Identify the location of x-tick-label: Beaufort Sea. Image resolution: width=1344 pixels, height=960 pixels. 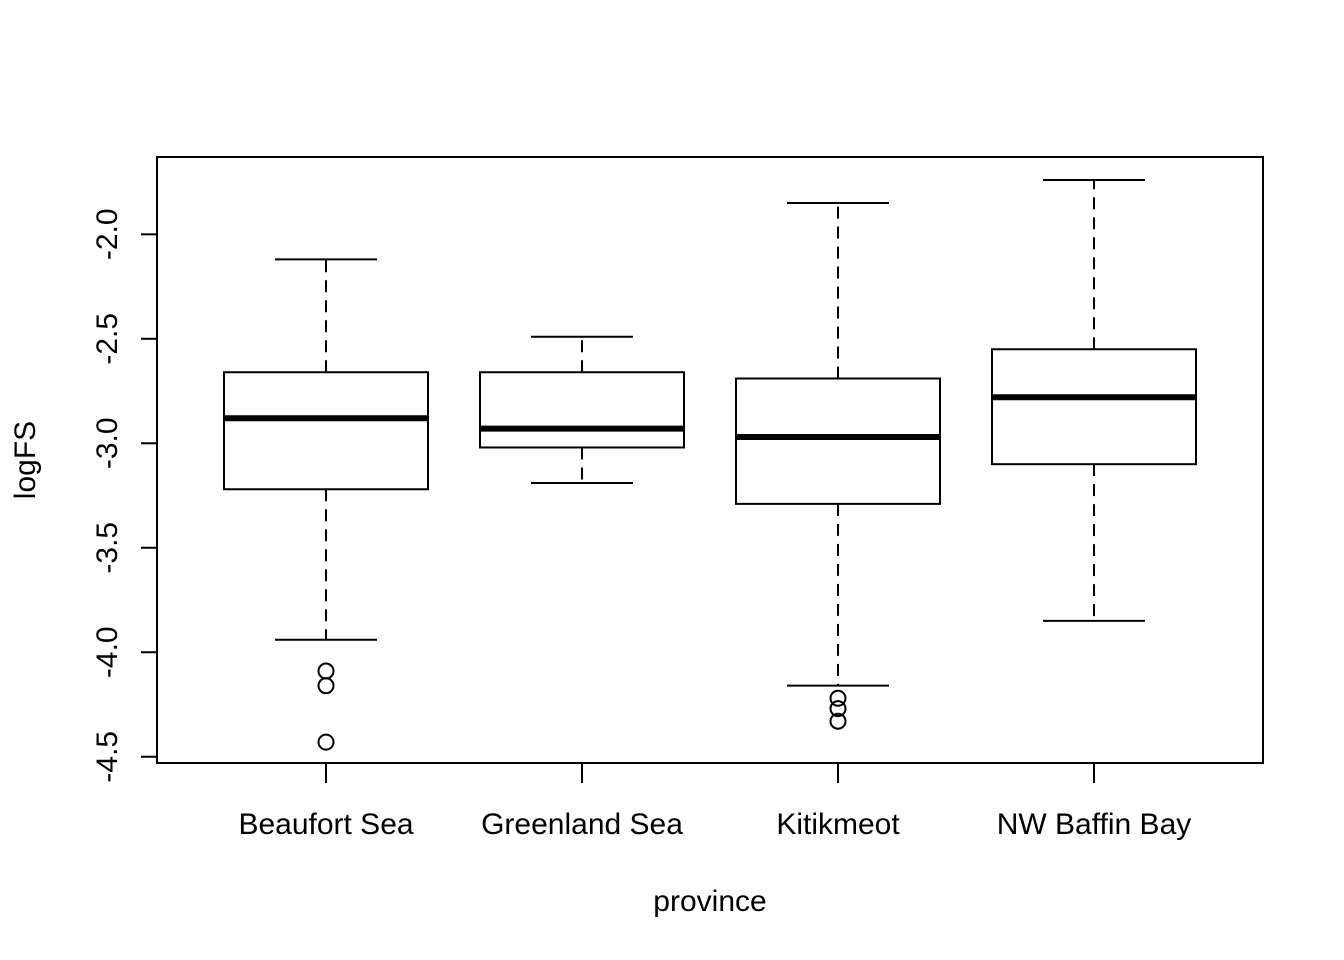
(325, 824).